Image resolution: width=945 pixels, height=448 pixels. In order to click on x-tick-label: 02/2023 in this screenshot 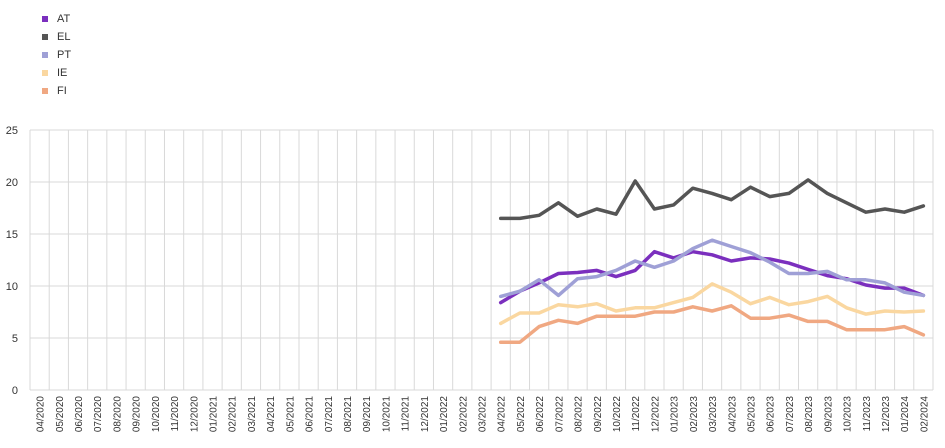, I will do `click(694, 414)`.